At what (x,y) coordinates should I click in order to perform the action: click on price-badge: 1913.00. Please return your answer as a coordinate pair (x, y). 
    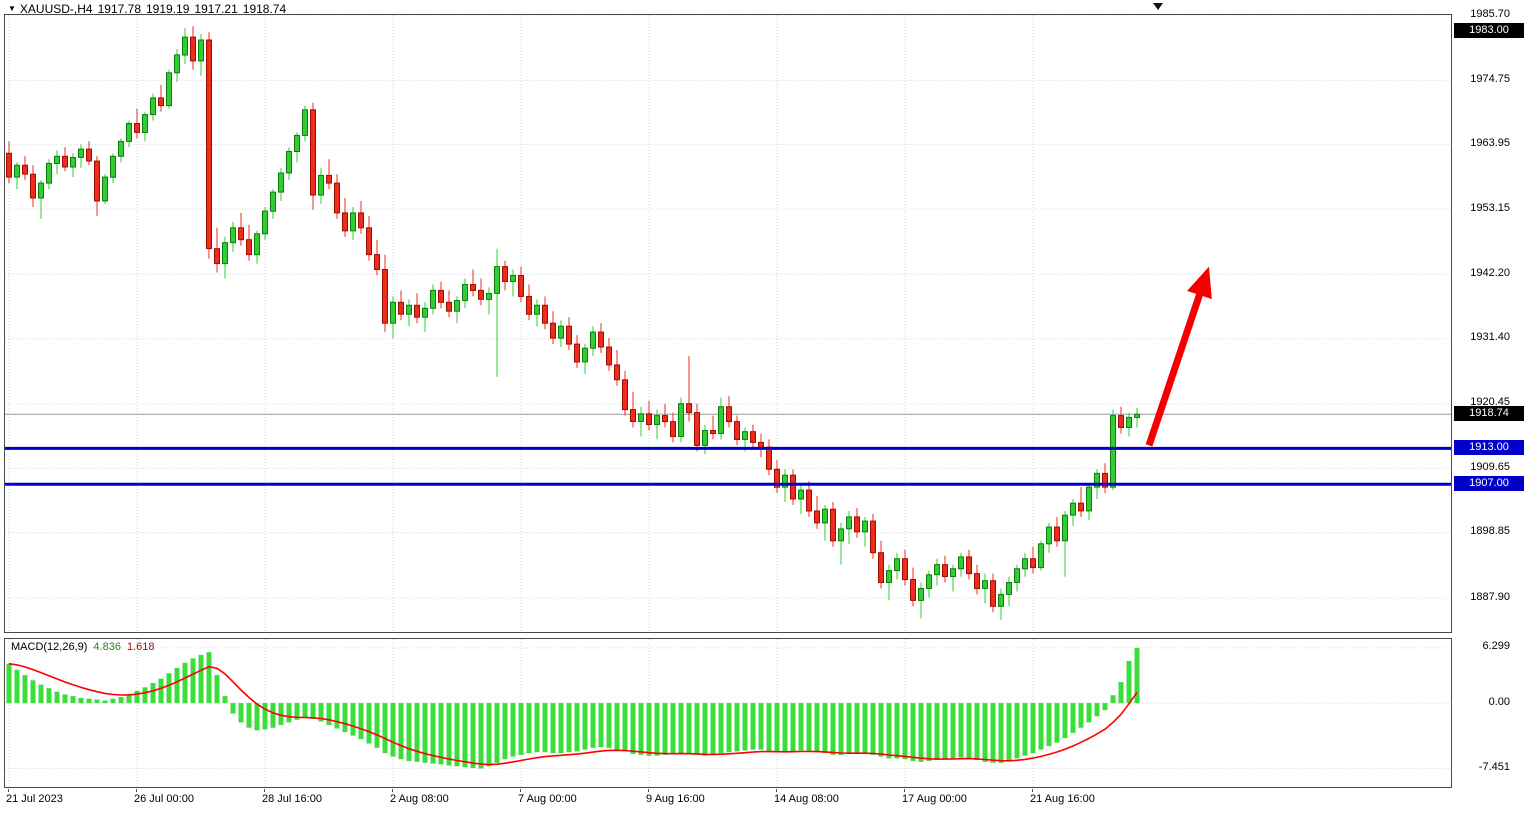
    Looking at the image, I should click on (1489, 447).